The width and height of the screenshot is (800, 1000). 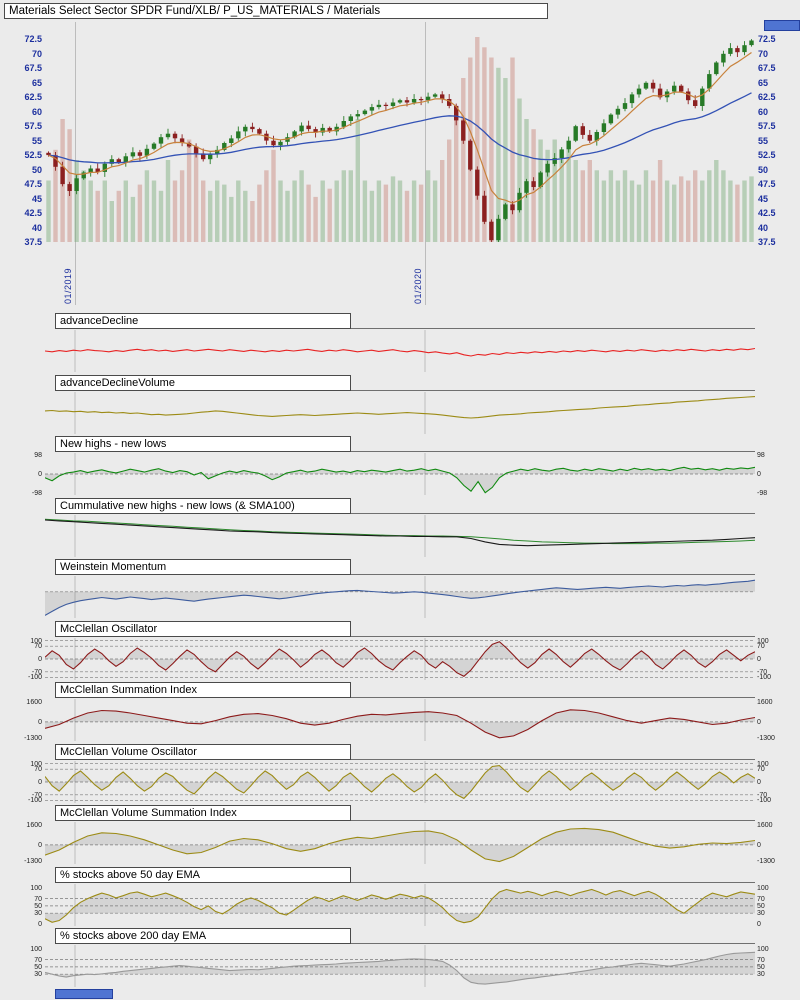 What do you see at coordinates (203, 629) in the screenshot?
I see `pane-title-mcclellan-oscillator: McClellan Oscillator` at bounding box center [203, 629].